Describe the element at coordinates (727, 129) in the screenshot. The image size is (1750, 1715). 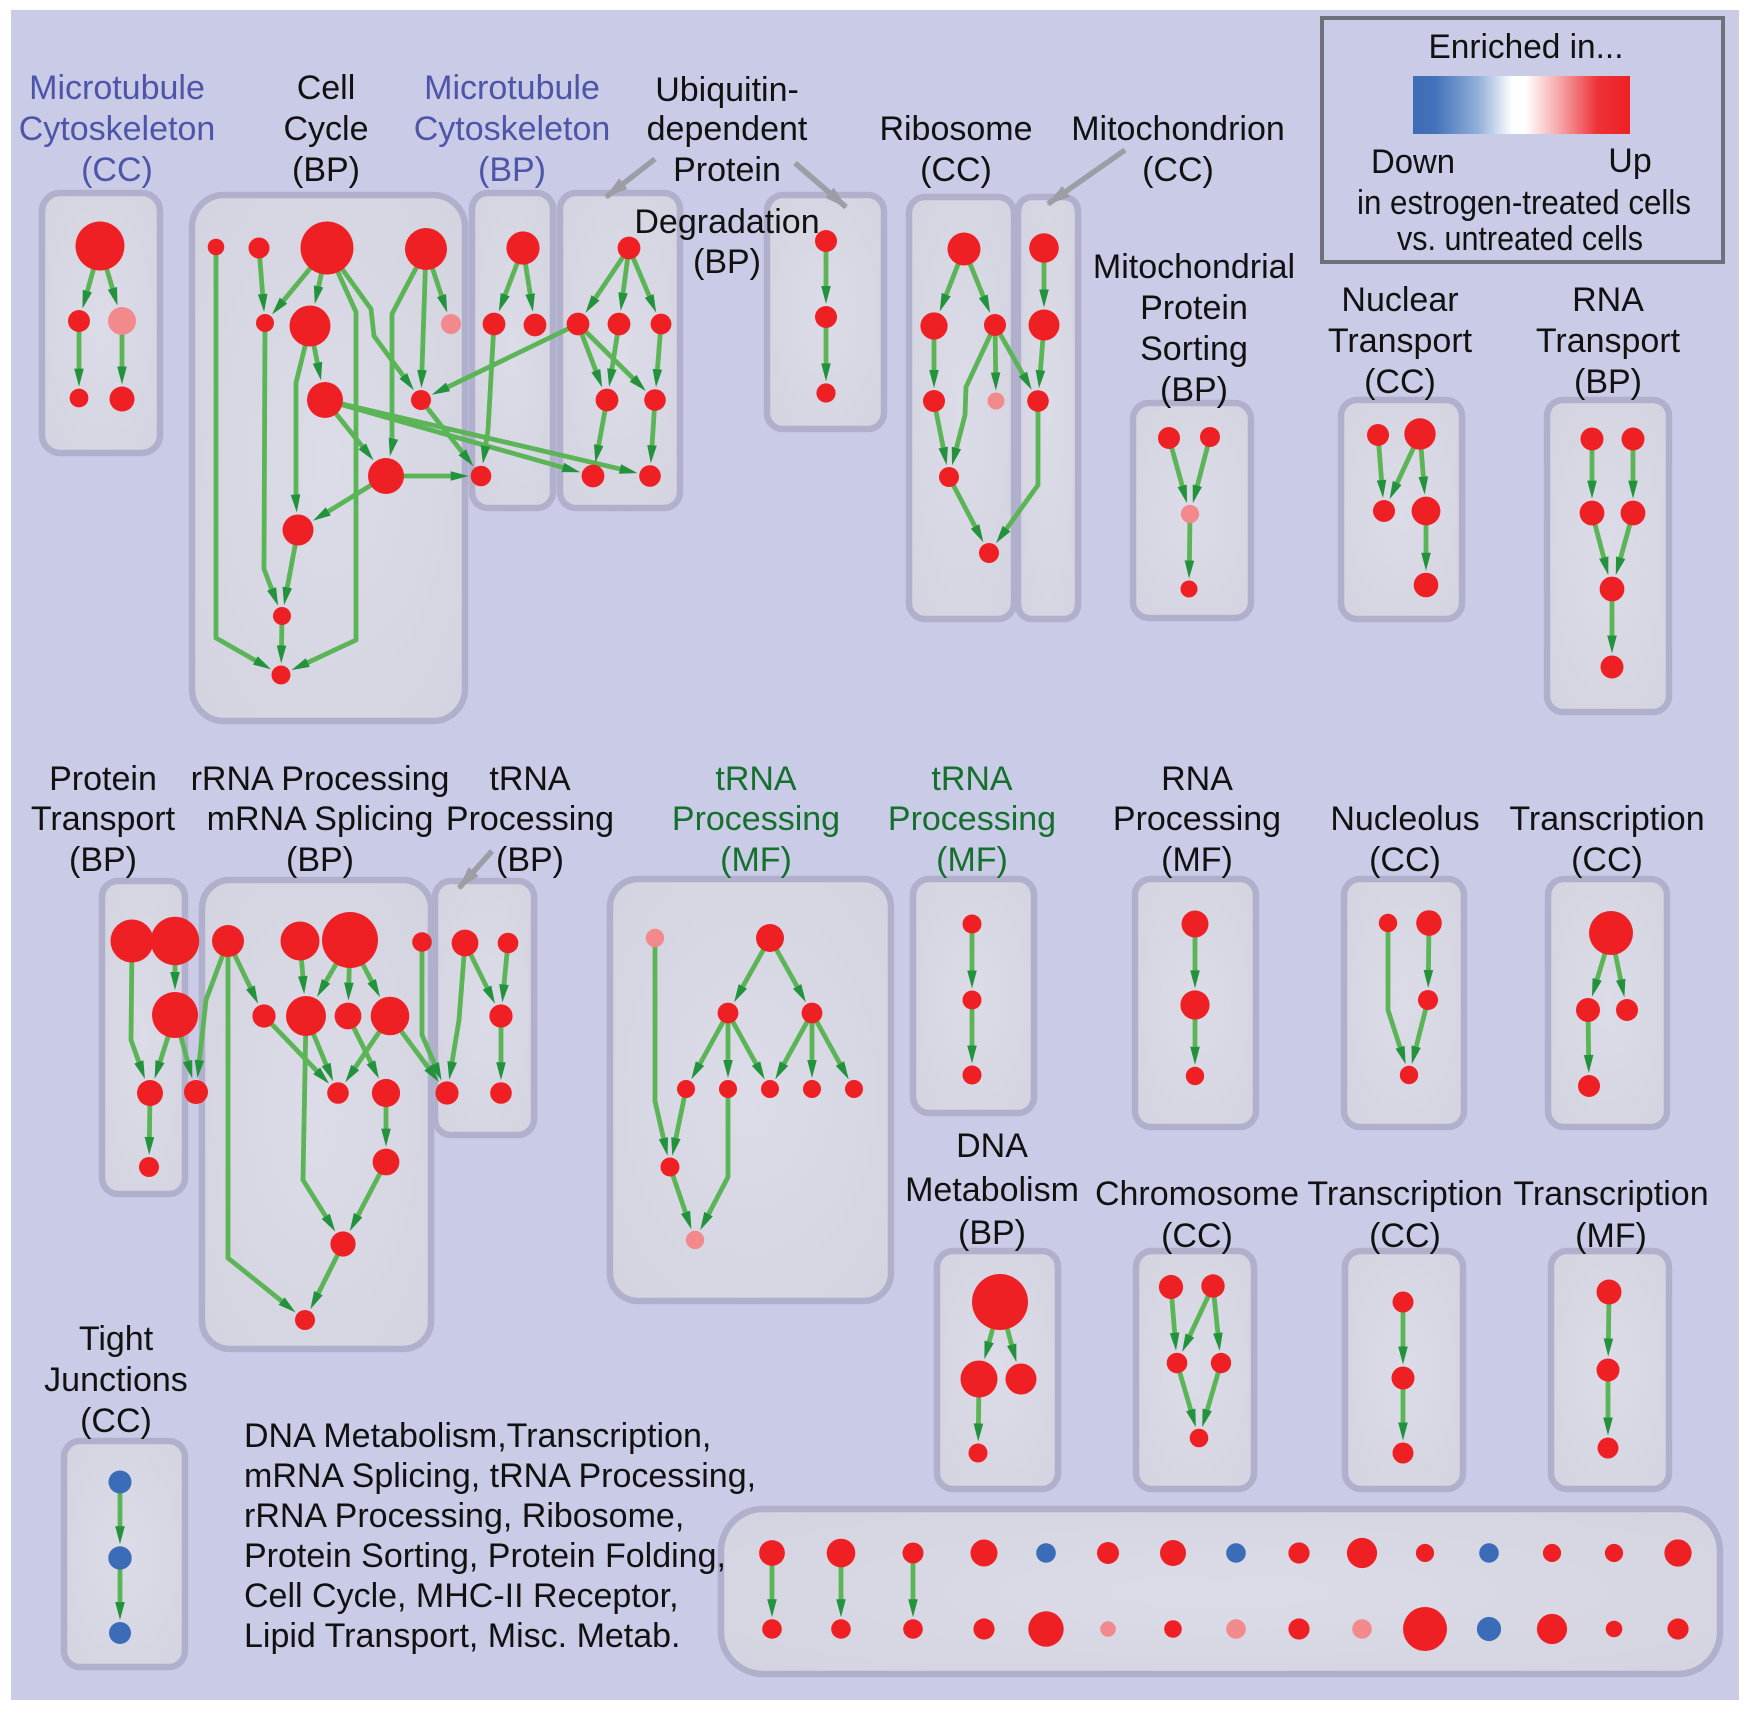
I see `svg-text: dependent` at that location.